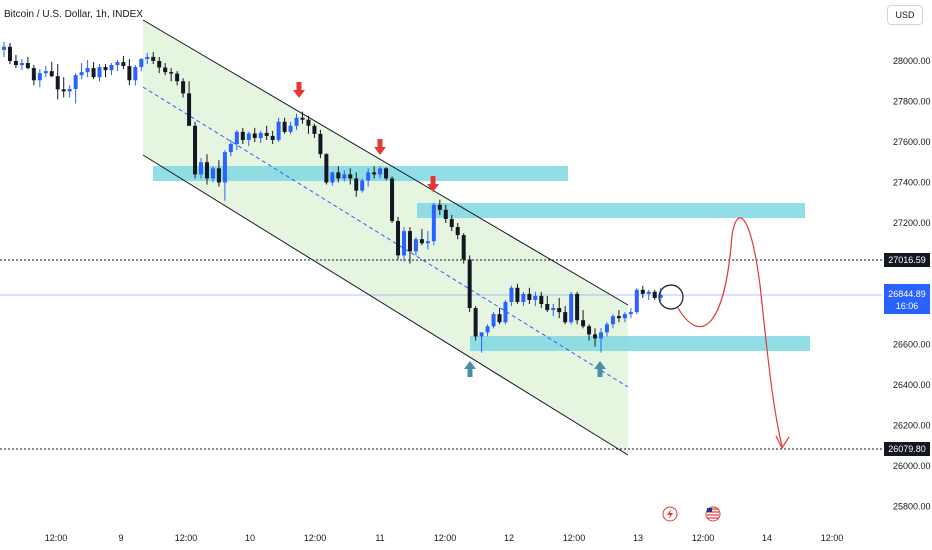 This screenshot has height=550, width=932. Describe the element at coordinates (907, 306) in the screenshot. I see `price-label-time: 16:06` at that location.